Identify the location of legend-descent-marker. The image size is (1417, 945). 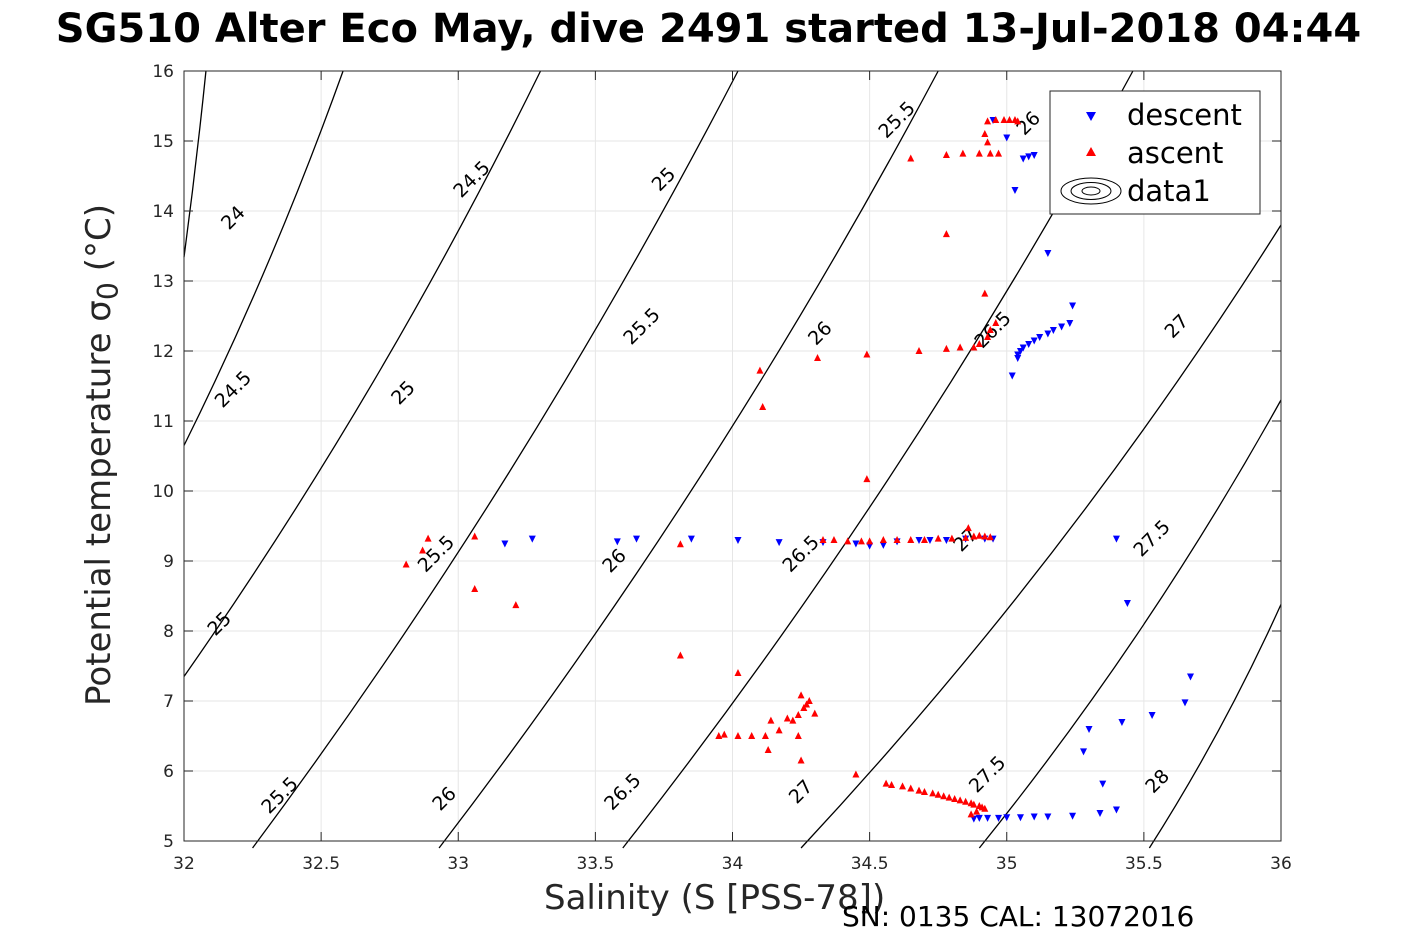
(1091, 116).